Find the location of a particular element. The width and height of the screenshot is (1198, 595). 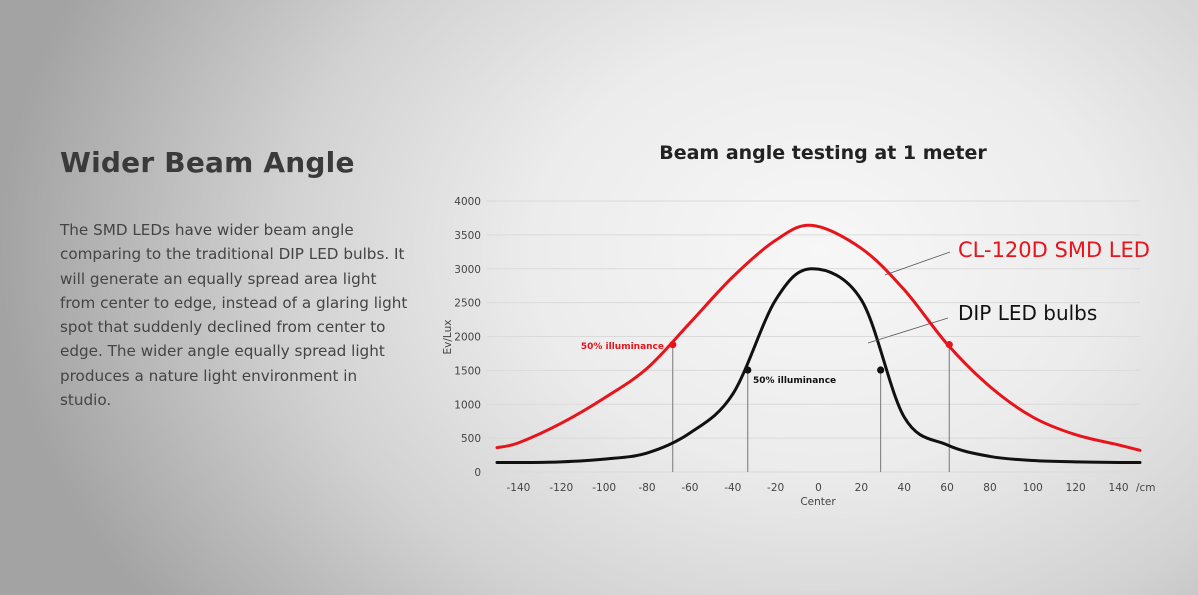

x-tick-label: 40 is located at coordinates (904, 488).